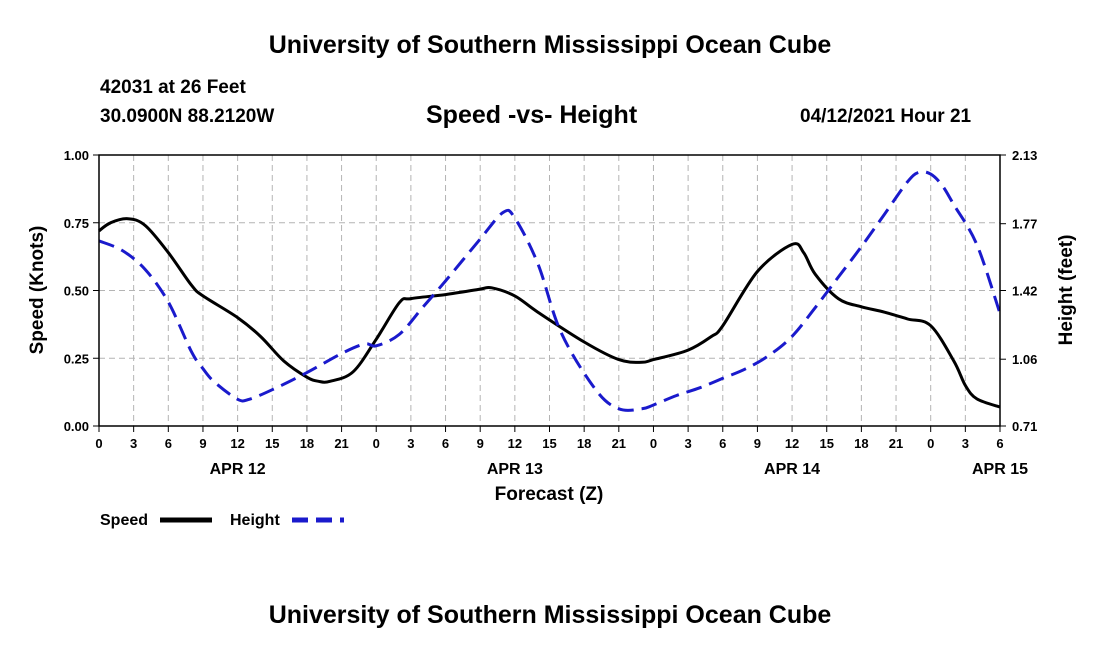 The height and width of the screenshot is (650, 1100). Describe the element at coordinates (1066, 290) in the screenshot. I see `y-axis-label-right: Height (feet)` at that location.